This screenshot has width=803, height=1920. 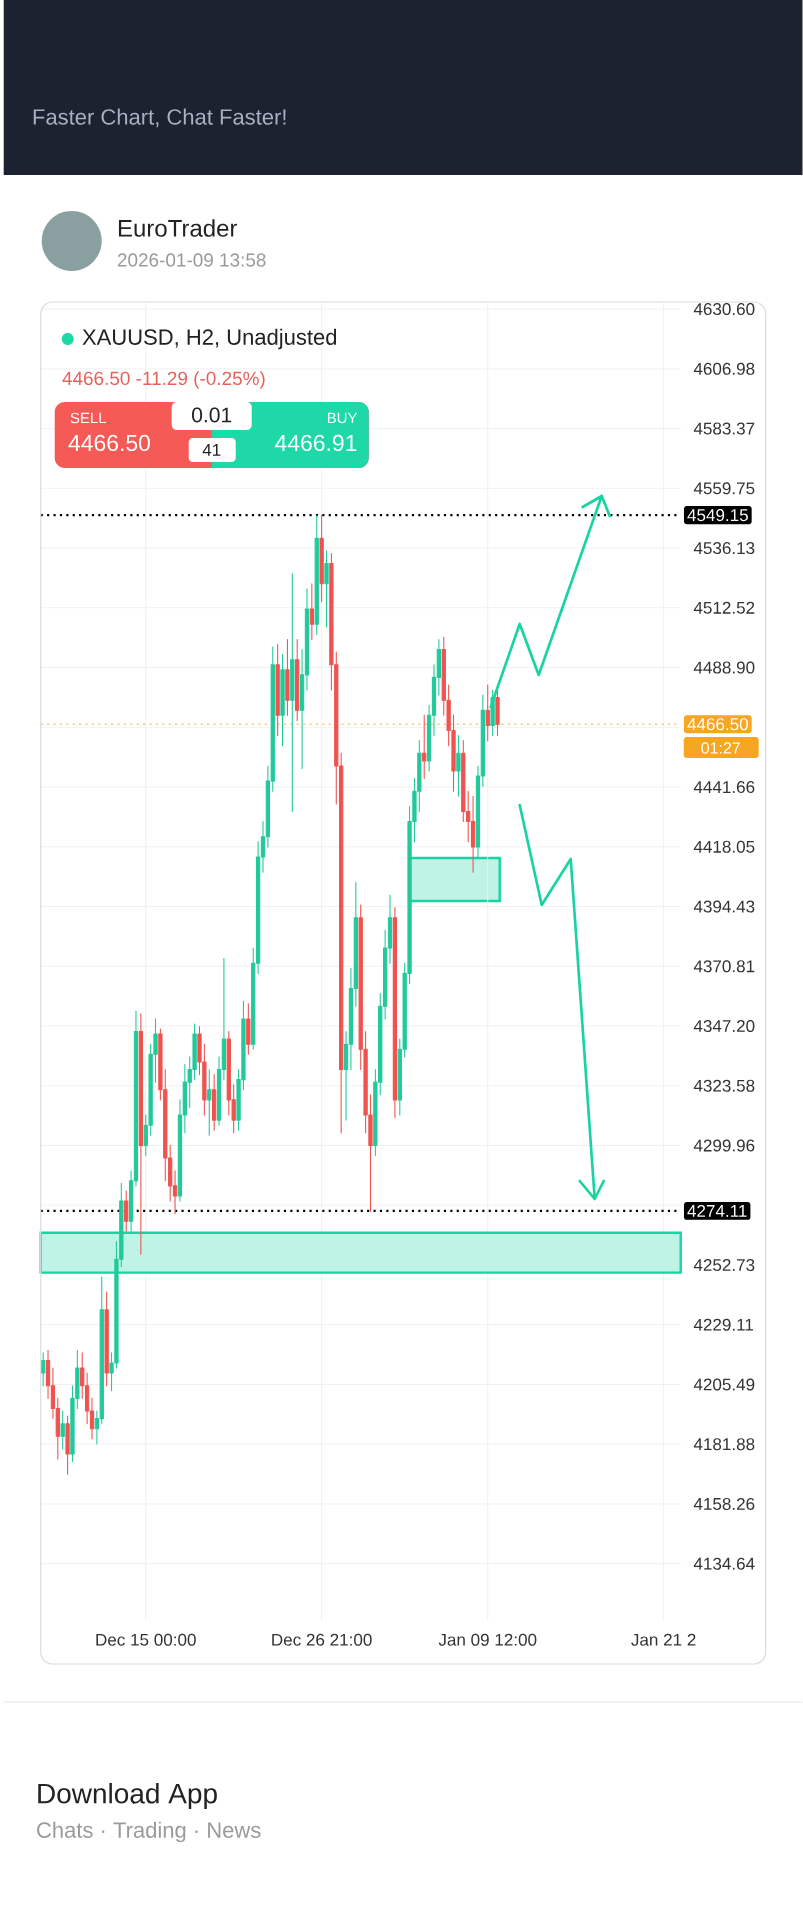 What do you see at coordinates (724, 966) in the screenshot?
I see `y-tick-label: 4370.81` at bounding box center [724, 966].